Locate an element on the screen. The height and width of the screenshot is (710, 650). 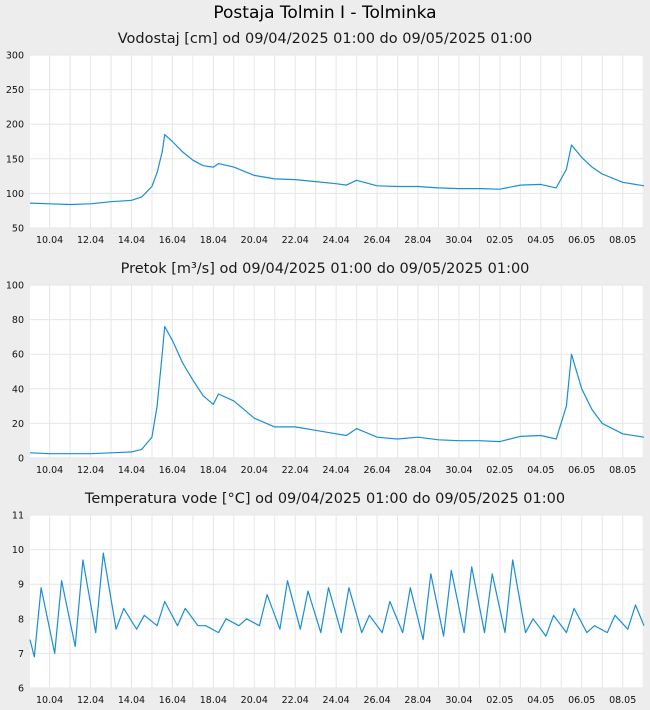
y-tick-label: 300 is located at coordinates (15, 56).